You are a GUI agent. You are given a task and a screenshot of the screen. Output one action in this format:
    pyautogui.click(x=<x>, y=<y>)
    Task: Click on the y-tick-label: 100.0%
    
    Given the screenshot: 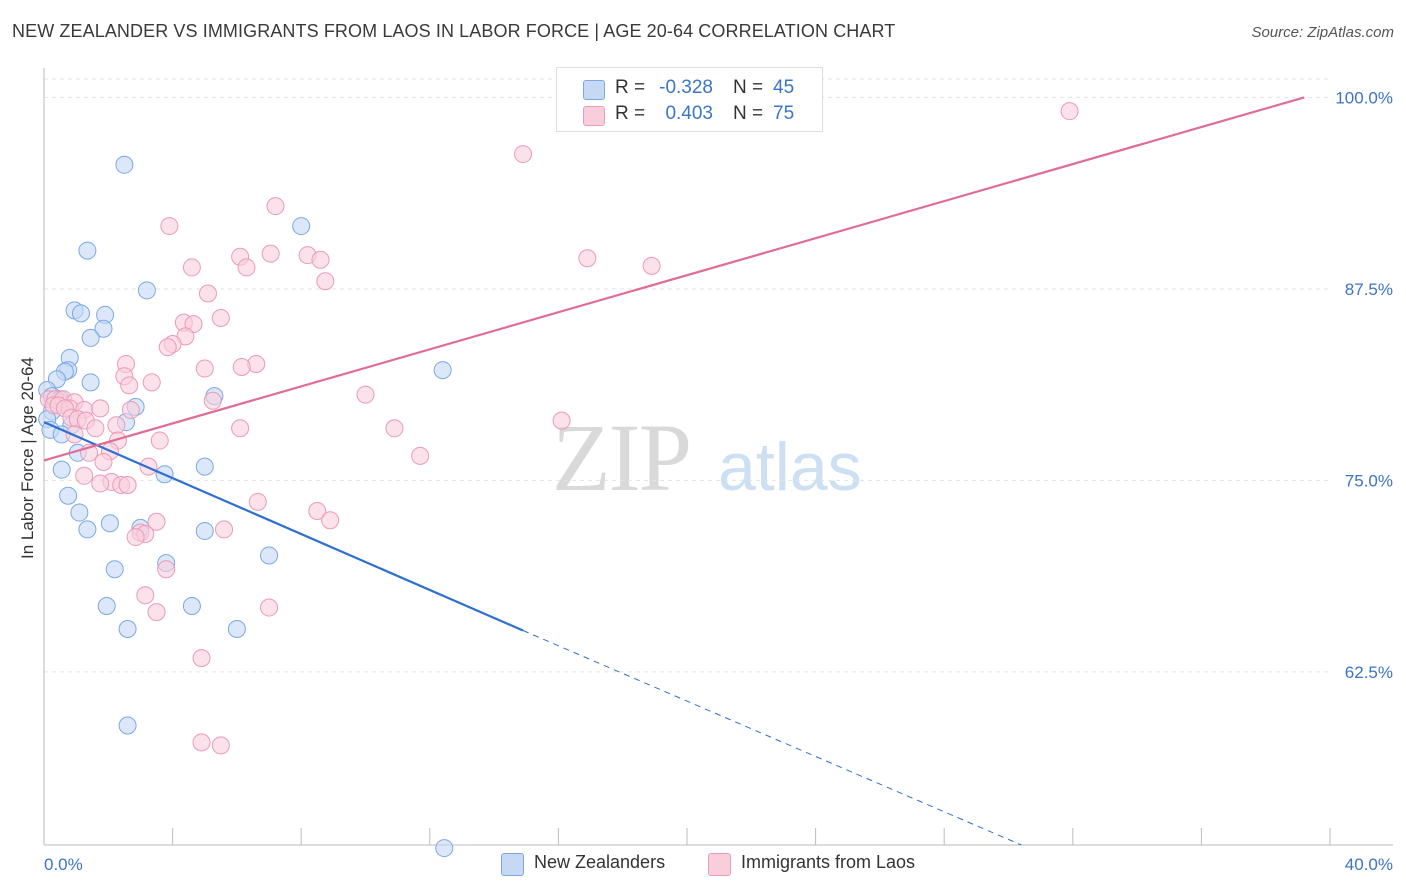 What is the action you would take?
    pyautogui.click(x=1364, y=97)
    